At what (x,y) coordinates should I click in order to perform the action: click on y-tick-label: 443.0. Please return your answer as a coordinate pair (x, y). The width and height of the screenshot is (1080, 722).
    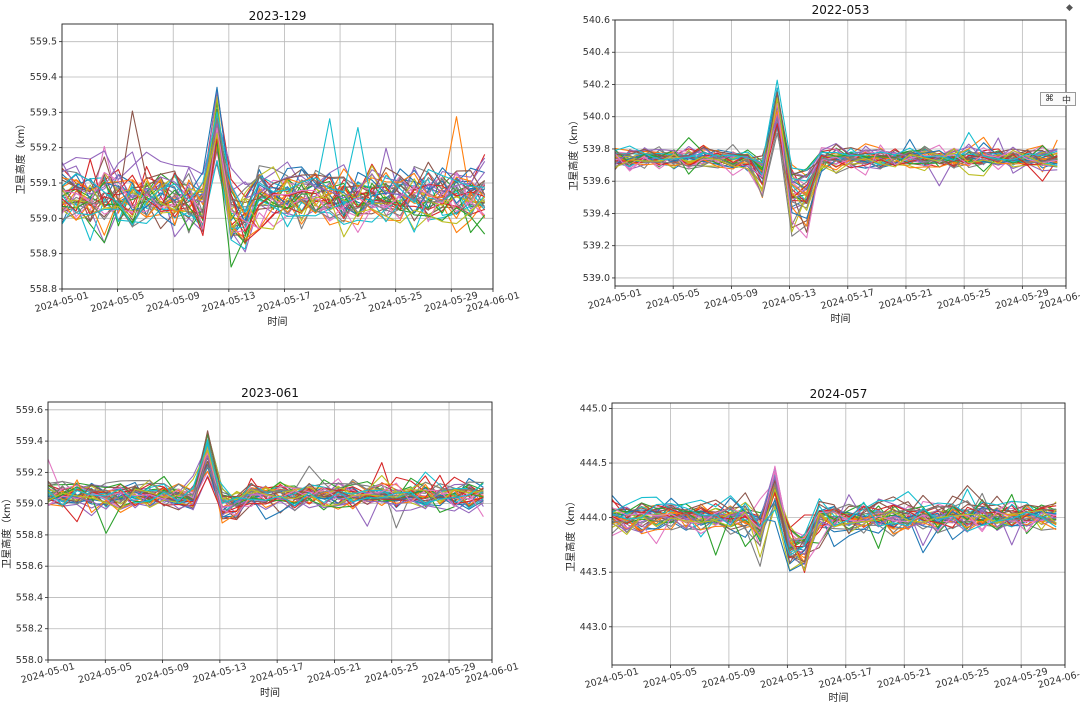
    Looking at the image, I should click on (593, 627).